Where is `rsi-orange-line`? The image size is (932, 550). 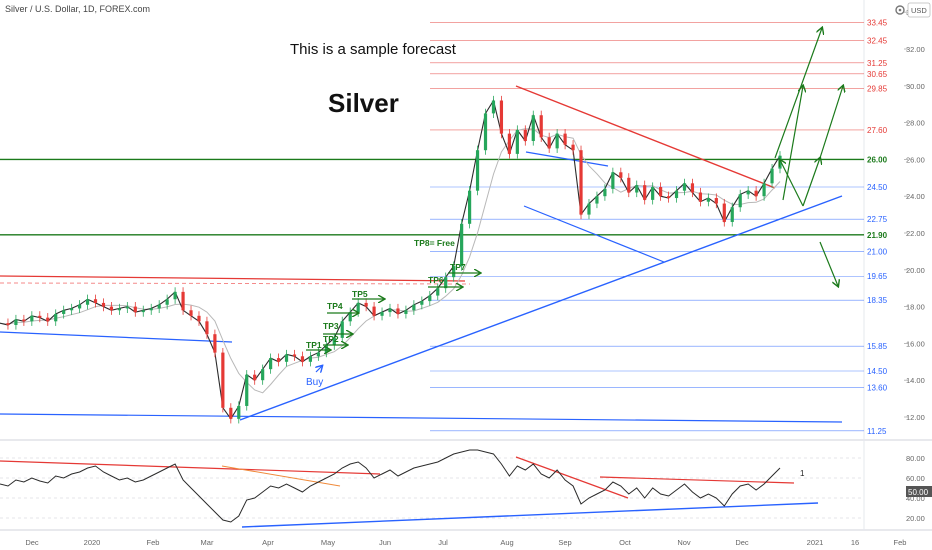 rsi-orange-line is located at coordinates (281, 476).